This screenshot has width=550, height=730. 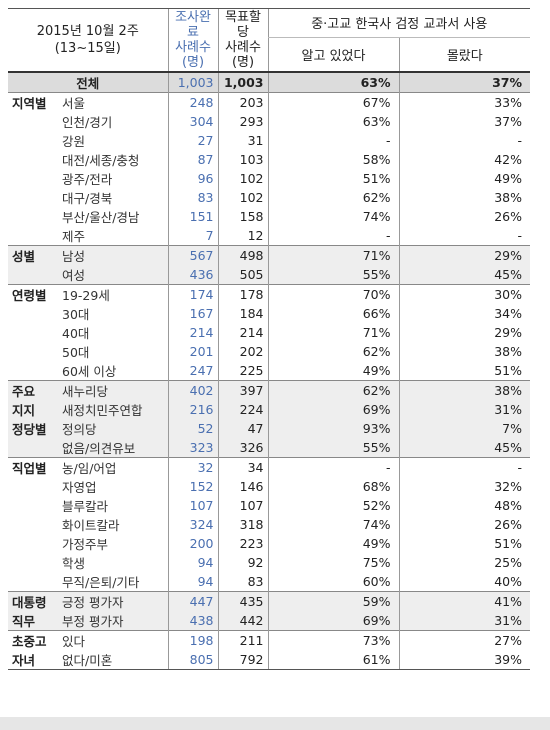 I want to click on cell-target: 107, so click(x=243, y=505).